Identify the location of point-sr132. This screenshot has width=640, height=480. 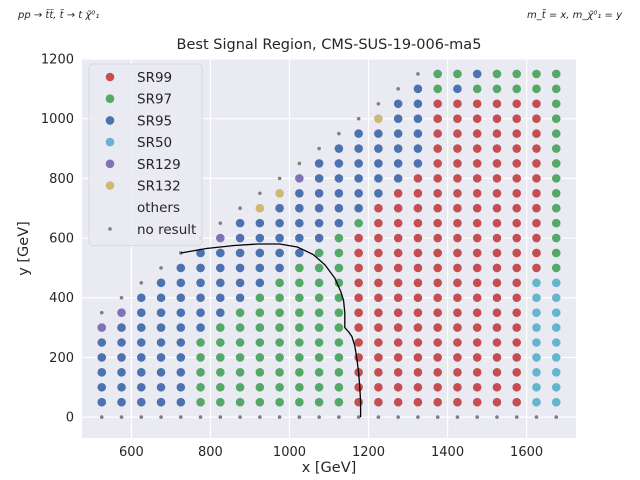
(260, 208).